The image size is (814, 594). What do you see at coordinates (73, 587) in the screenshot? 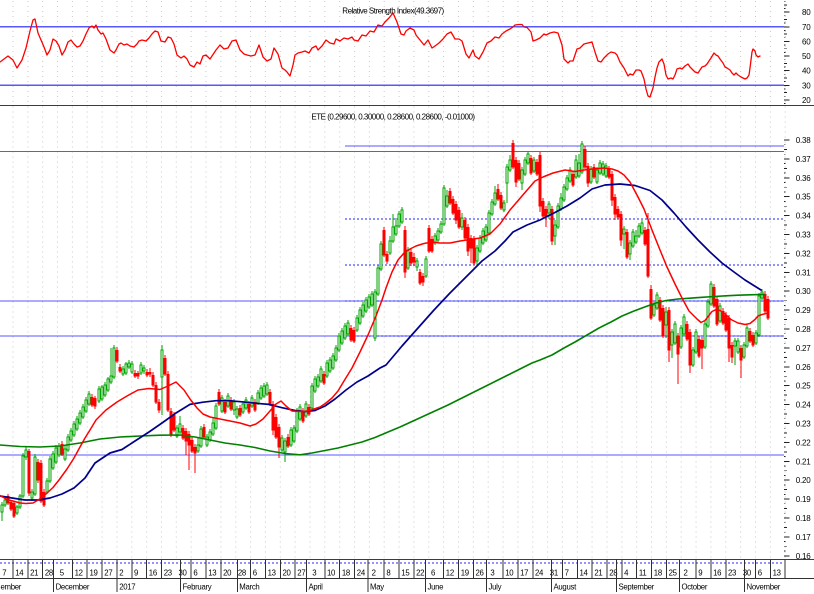
I see `svg-text: December` at bounding box center [73, 587].